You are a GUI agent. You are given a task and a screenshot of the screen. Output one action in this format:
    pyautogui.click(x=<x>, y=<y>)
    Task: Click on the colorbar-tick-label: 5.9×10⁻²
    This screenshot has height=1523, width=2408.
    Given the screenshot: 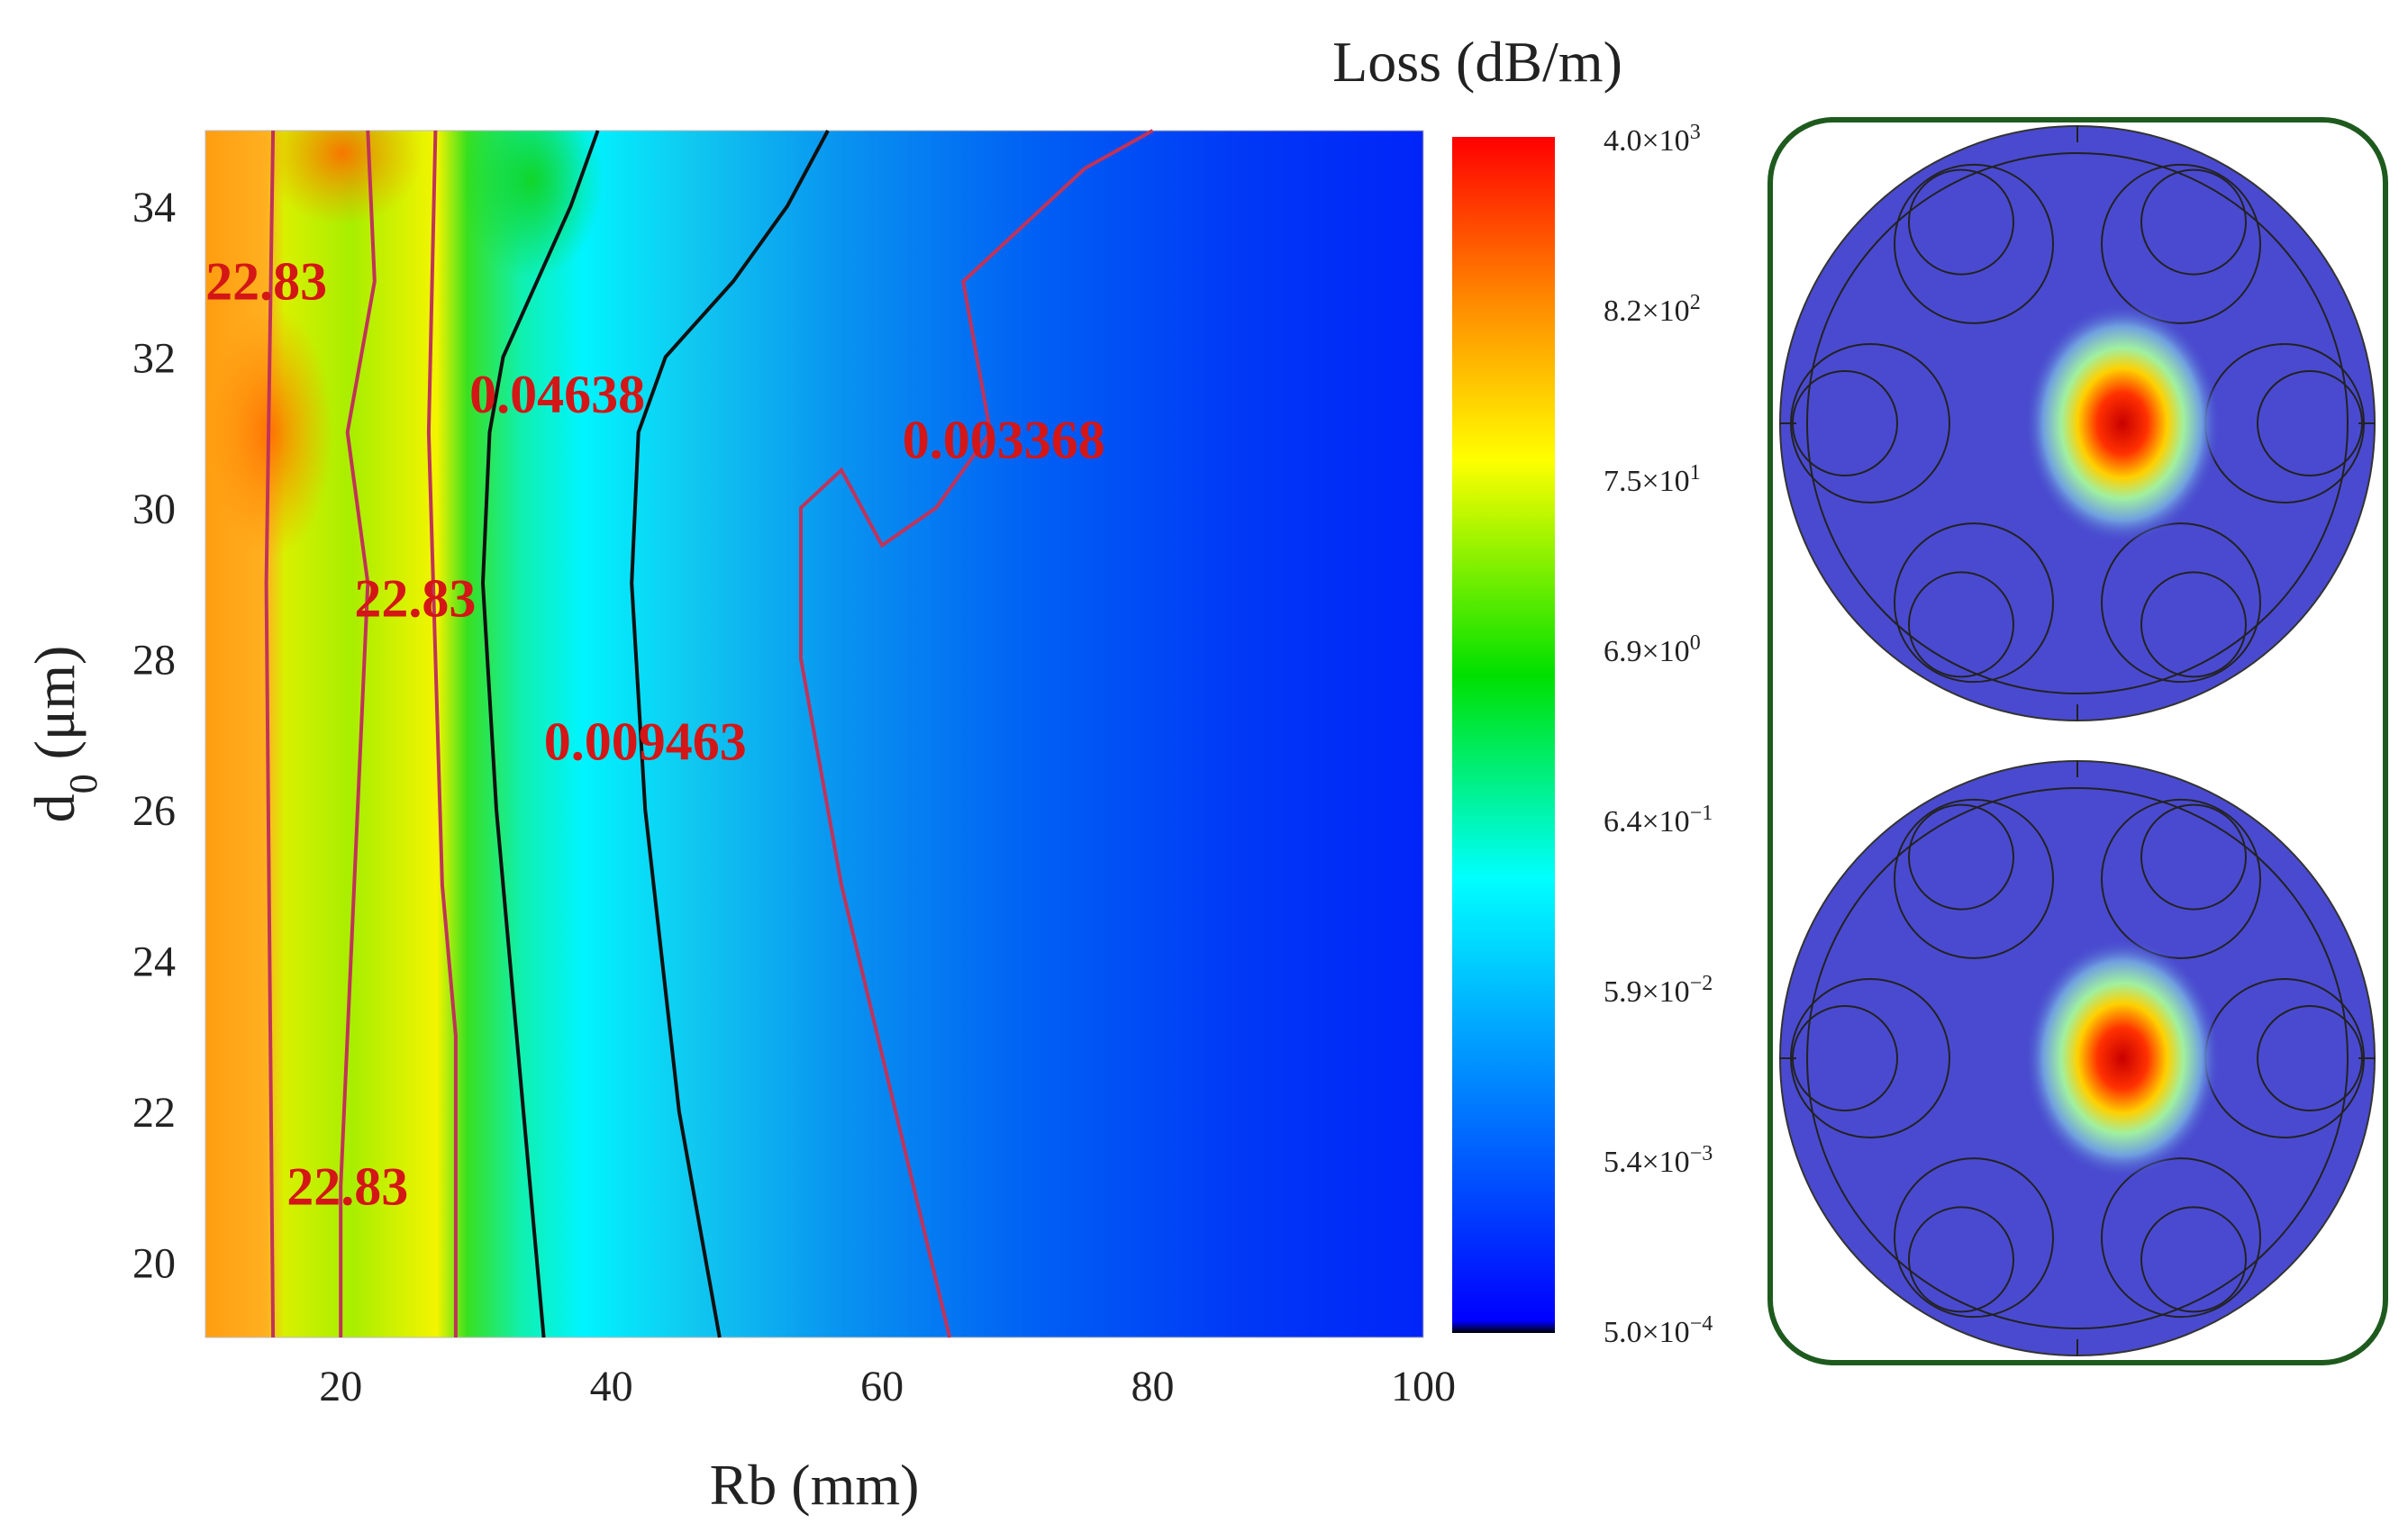 What is the action you would take?
    pyautogui.click(x=1659, y=990)
    